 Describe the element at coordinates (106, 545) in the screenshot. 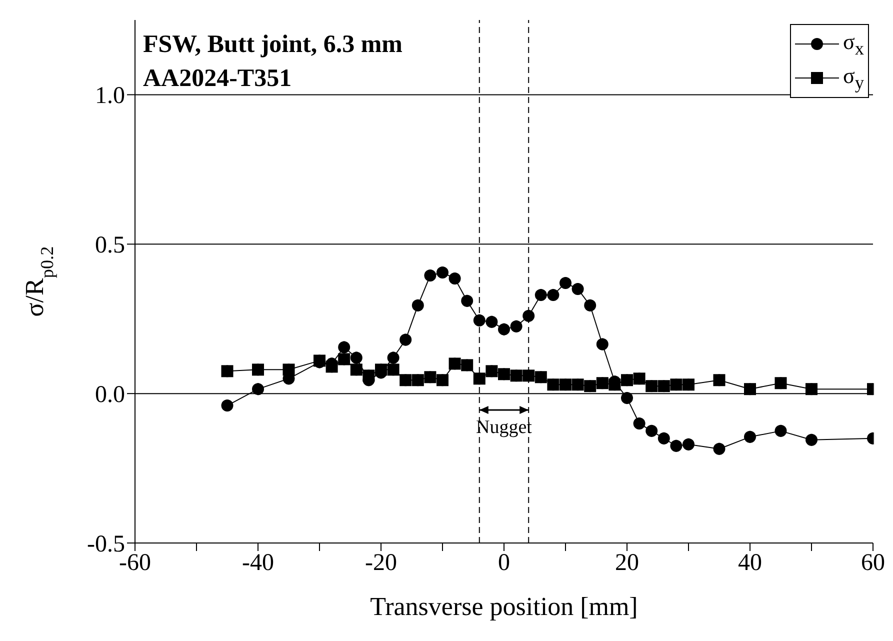

I see `y-tick-label: -0.5` at that location.